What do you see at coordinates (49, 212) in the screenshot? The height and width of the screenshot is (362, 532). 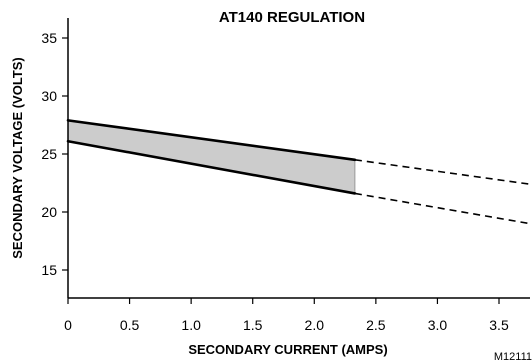 I see `y-tick-label: 20` at bounding box center [49, 212].